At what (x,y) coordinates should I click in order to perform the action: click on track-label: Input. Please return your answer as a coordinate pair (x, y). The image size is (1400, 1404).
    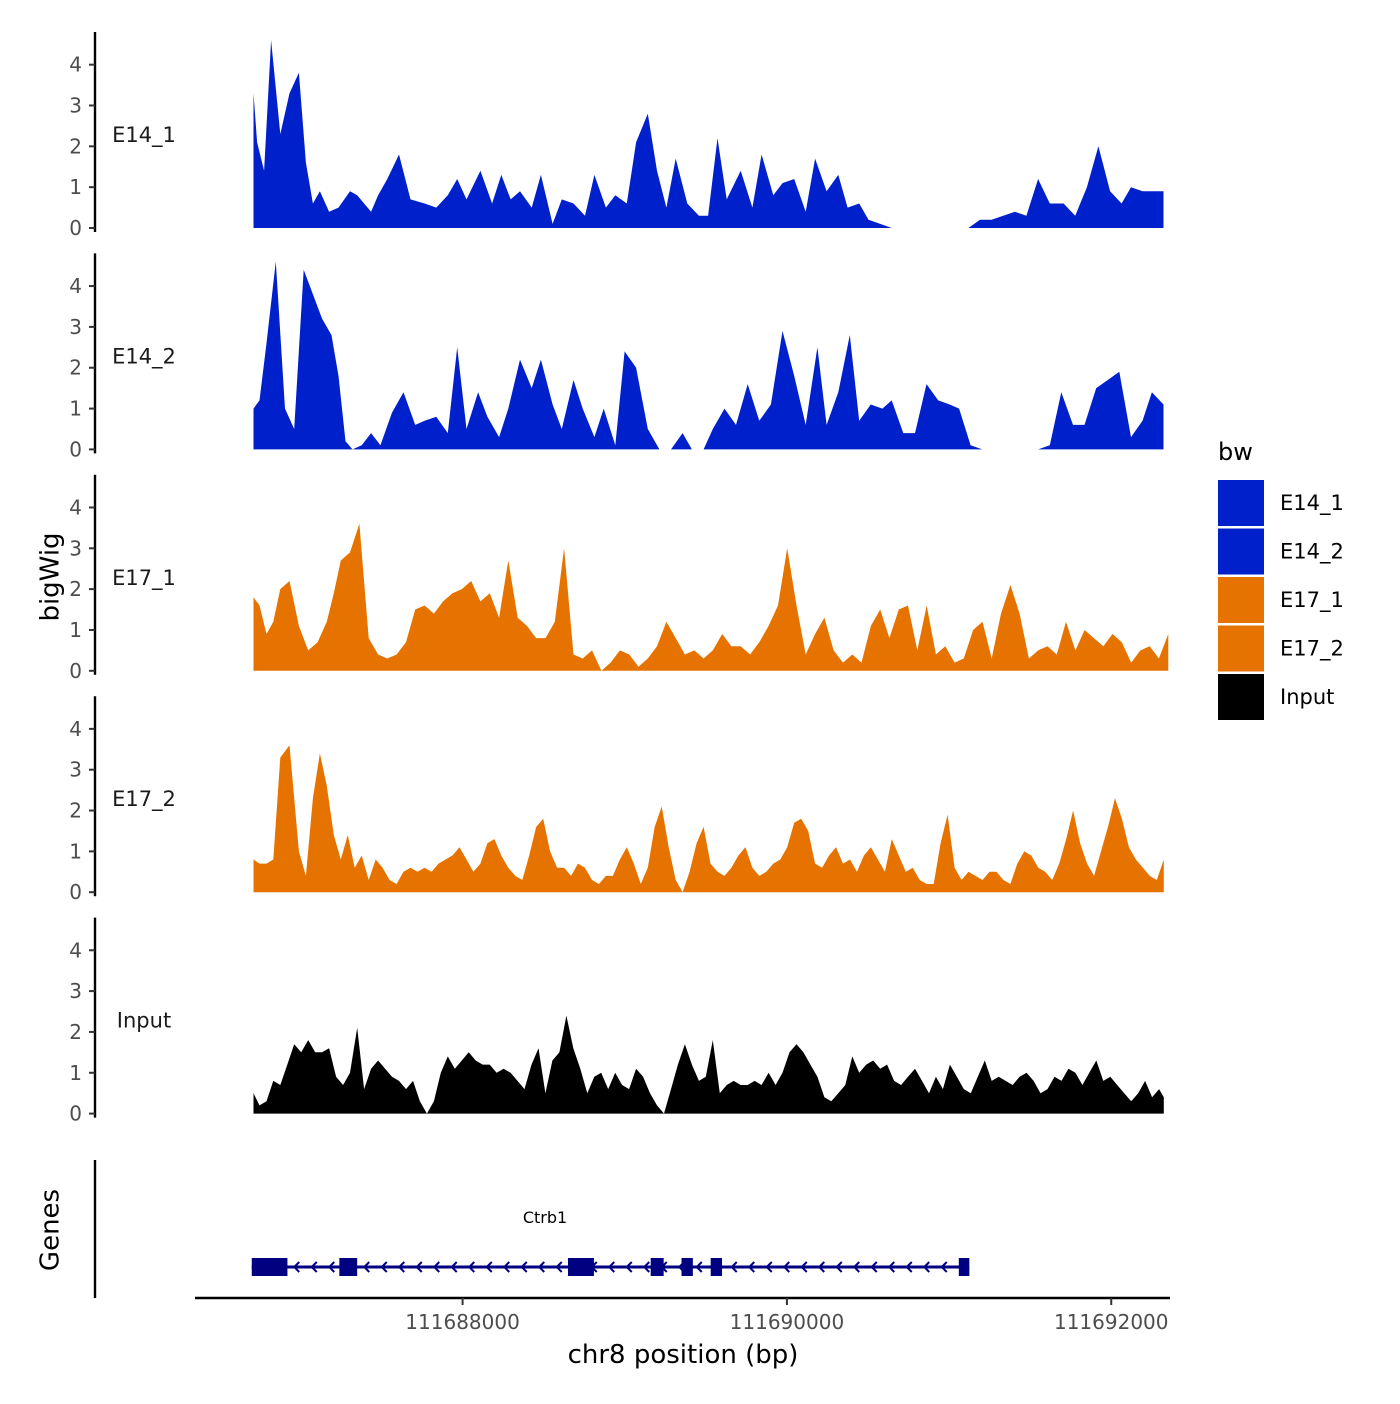
    Looking at the image, I should click on (144, 1021).